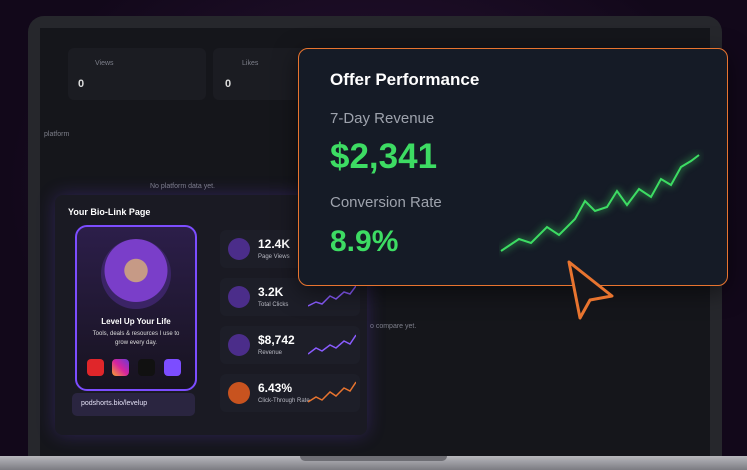 The width and height of the screenshot is (747, 470). I want to click on url-text: podshorts.bio/levelup, so click(114, 403).